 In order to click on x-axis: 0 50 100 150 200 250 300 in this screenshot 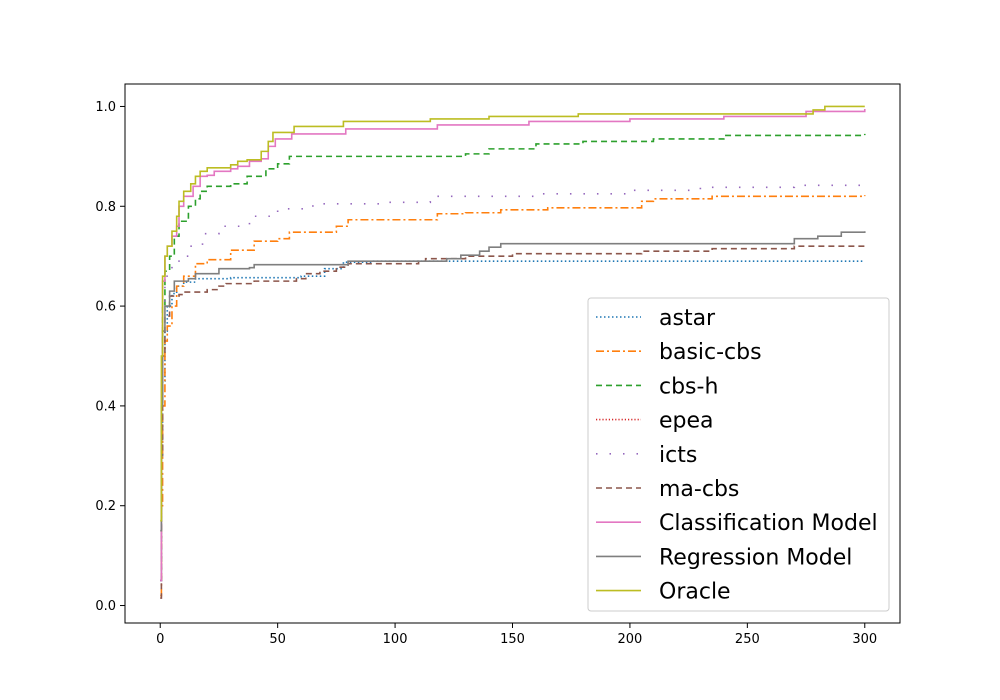, I will do `click(516, 635)`.